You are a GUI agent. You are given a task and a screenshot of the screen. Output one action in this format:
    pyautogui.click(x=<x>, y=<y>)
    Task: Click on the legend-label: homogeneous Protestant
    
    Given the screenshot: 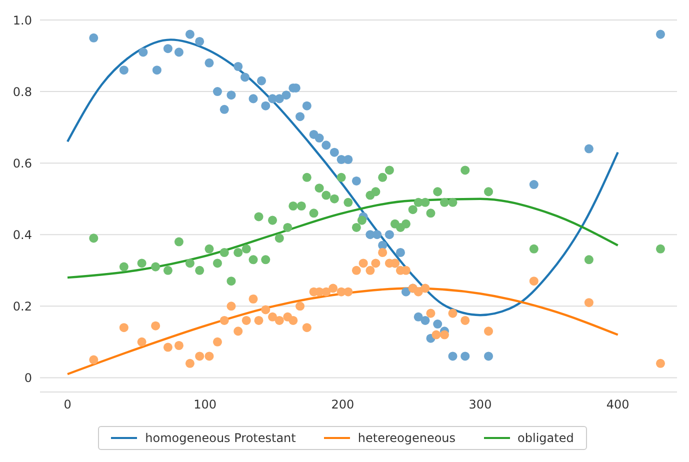 What is the action you would take?
    pyautogui.click(x=220, y=438)
    